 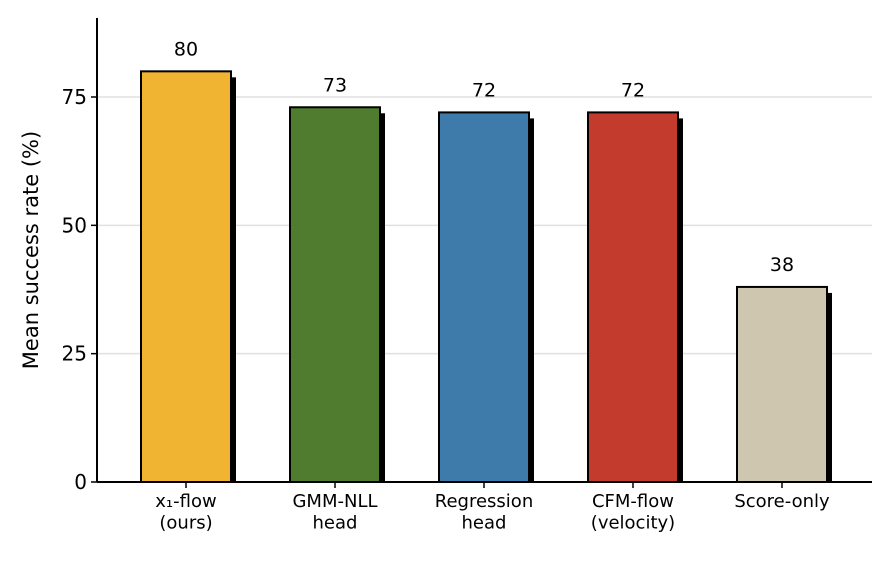 What do you see at coordinates (74, 354) in the screenshot?
I see `y-tick-label: 25` at bounding box center [74, 354].